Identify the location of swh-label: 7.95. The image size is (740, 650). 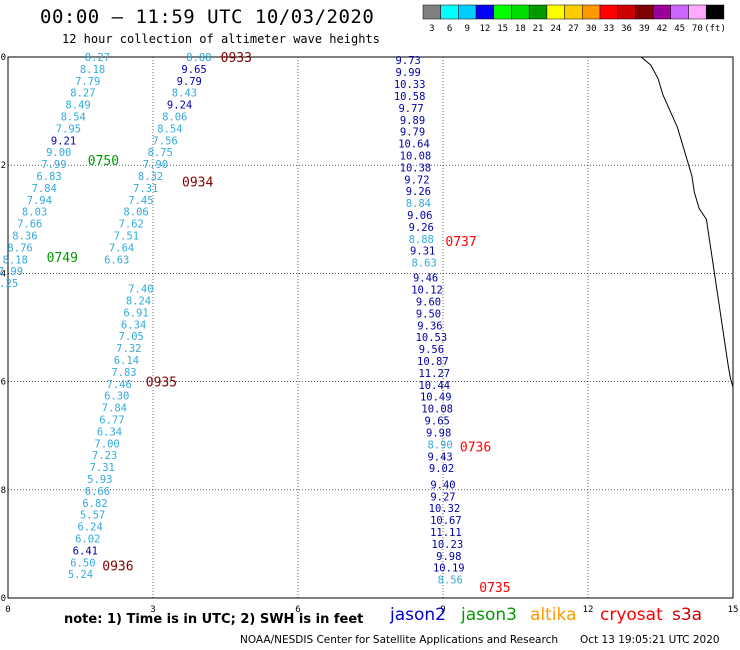
(68, 129).